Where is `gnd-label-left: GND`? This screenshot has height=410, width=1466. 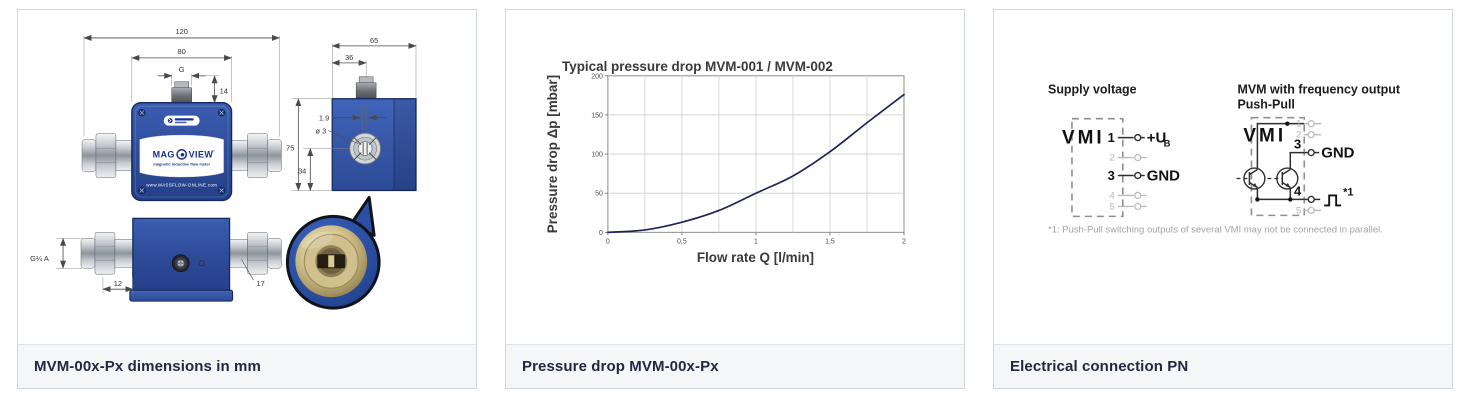 gnd-label-left: GND is located at coordinates (1163, 175).